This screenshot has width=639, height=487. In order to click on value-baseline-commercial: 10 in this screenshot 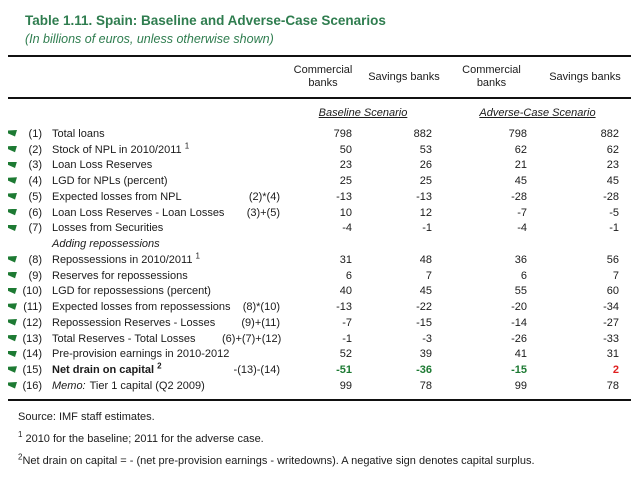, I will do `click(345, 212)`.